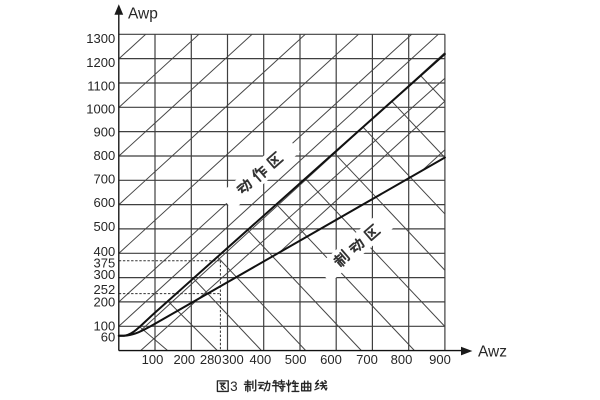 This screenshot has height=400, width=600. Describe the element at coordinates (100, 38) in the screenshot. I see `svg-text: 1300` at that location.